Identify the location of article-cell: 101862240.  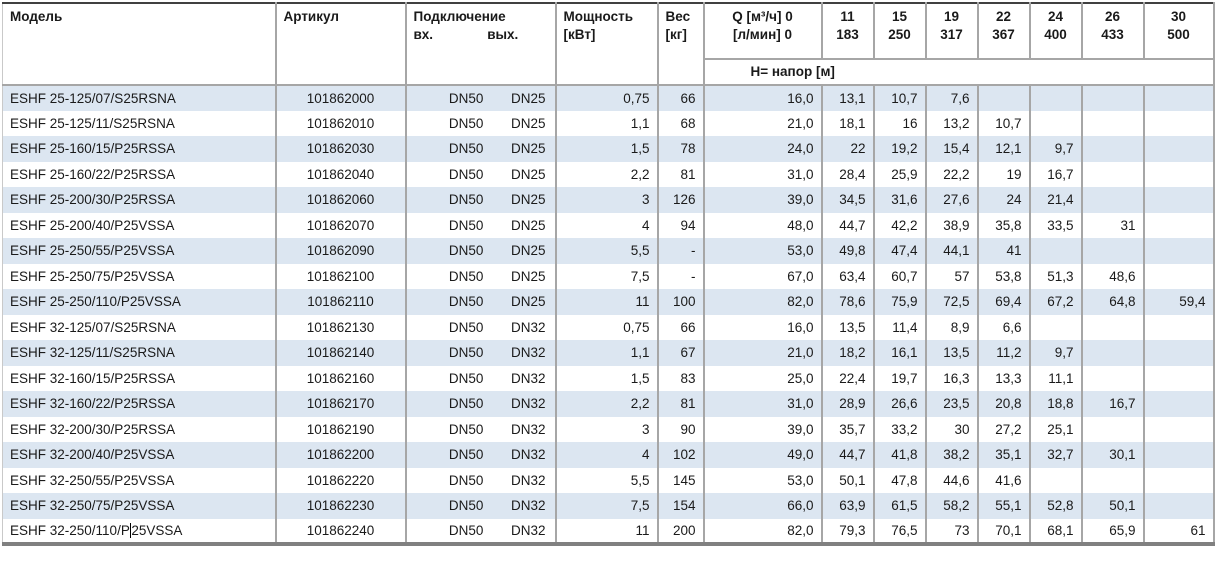
(341, 531).